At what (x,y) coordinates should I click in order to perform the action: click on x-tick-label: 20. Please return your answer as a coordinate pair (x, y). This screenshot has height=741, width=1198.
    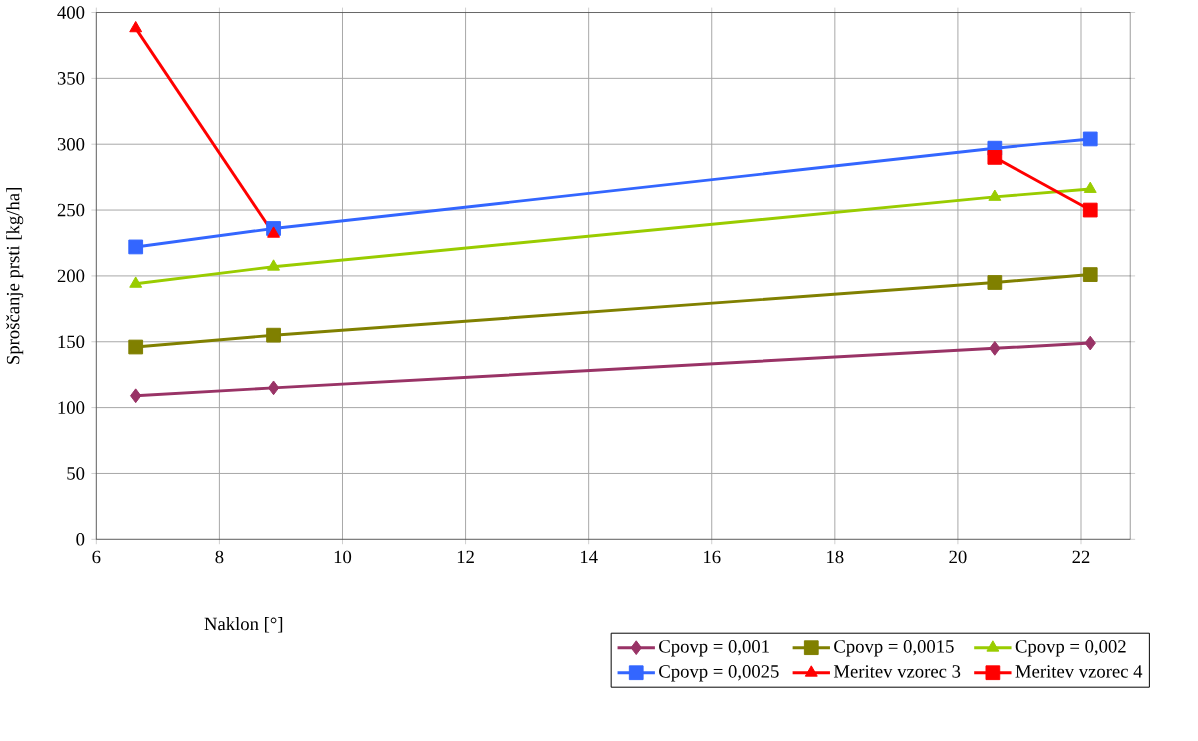
    Looking at the image, I should click on (958, 557).